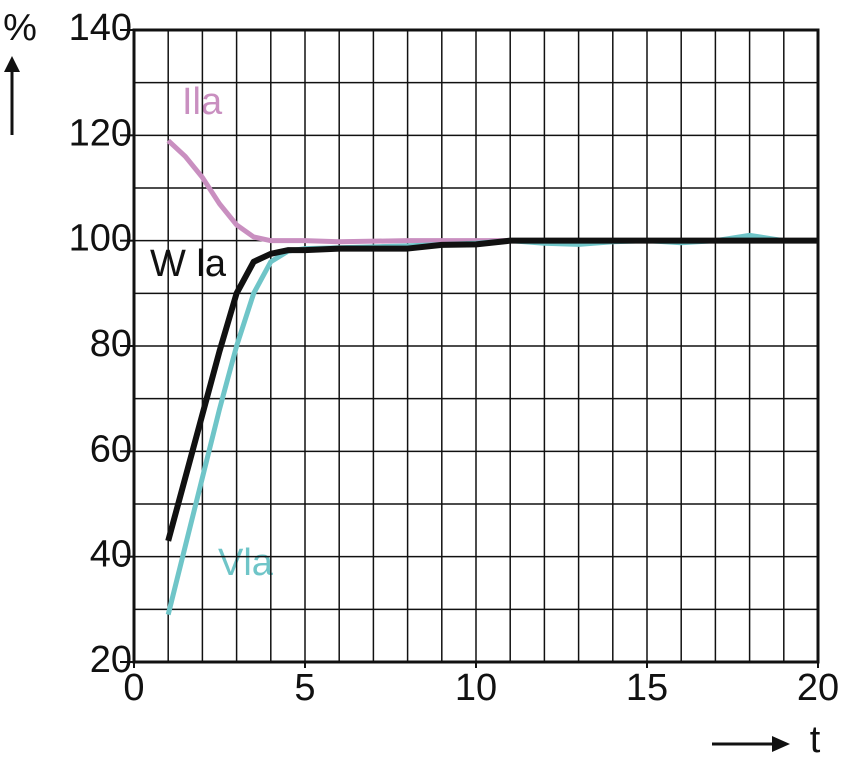 The image size is (852, 773). I want to click on x-tick-label: 20, so click(818, 688).